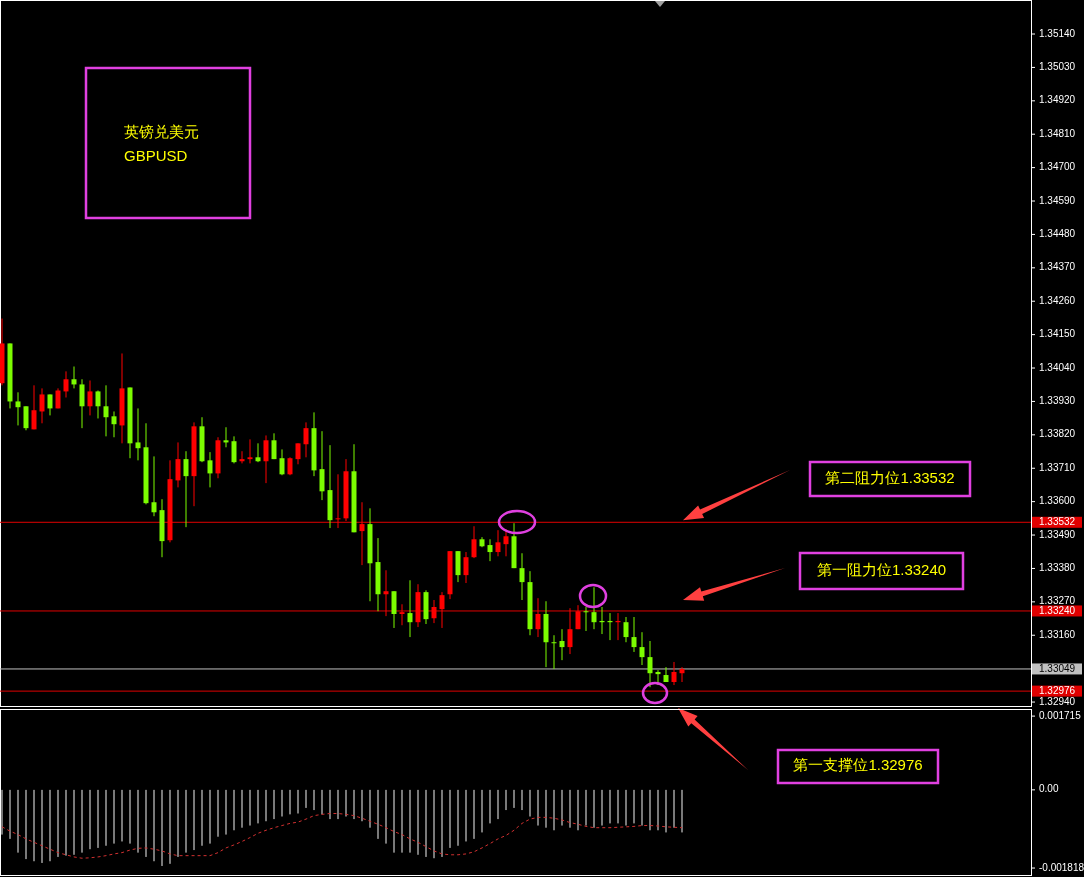 This screenshot has height=877, width=1084. What do you see at coordinates (1057, 434) in the screenshot?
I see `y-tick-label: 1.33820` at bounding box center [1057, 434].